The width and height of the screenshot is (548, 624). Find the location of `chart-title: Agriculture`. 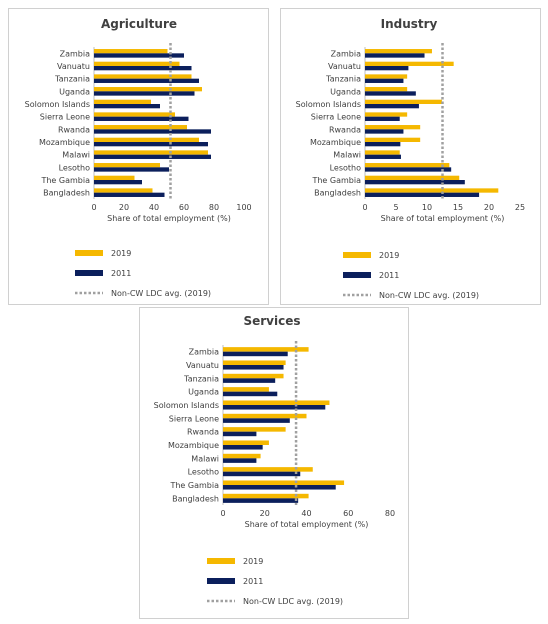

chart-title: Agriculture is located at coordinates (139, 24).